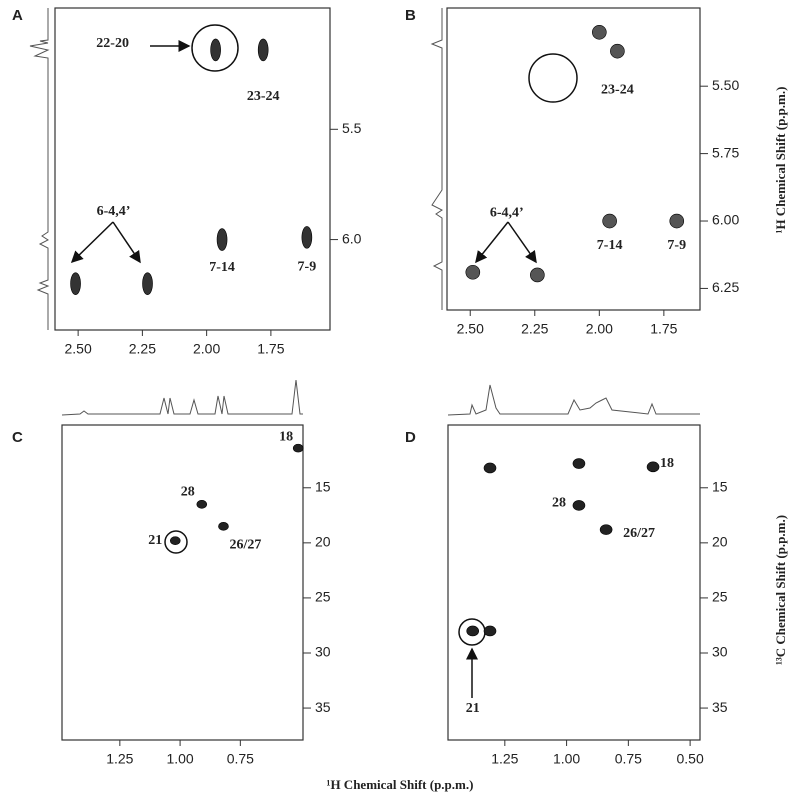 Image resolution: width=800 pixels, height=804 pixels. What do you see at coordinates (410, 15) in the screenshot?
I see `panel-label: B` at bounding box center [410, 15].